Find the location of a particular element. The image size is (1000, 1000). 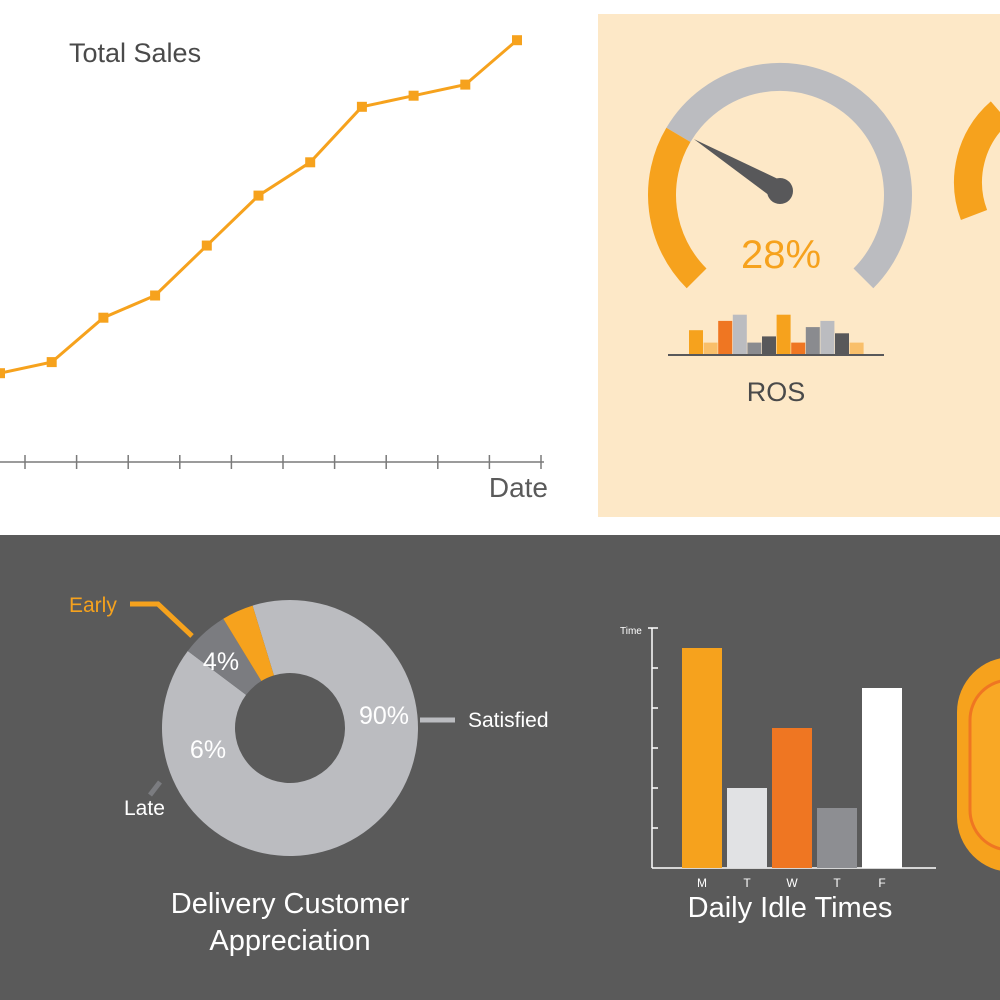

ros-mini-bars is located at coordinates (776, 334).